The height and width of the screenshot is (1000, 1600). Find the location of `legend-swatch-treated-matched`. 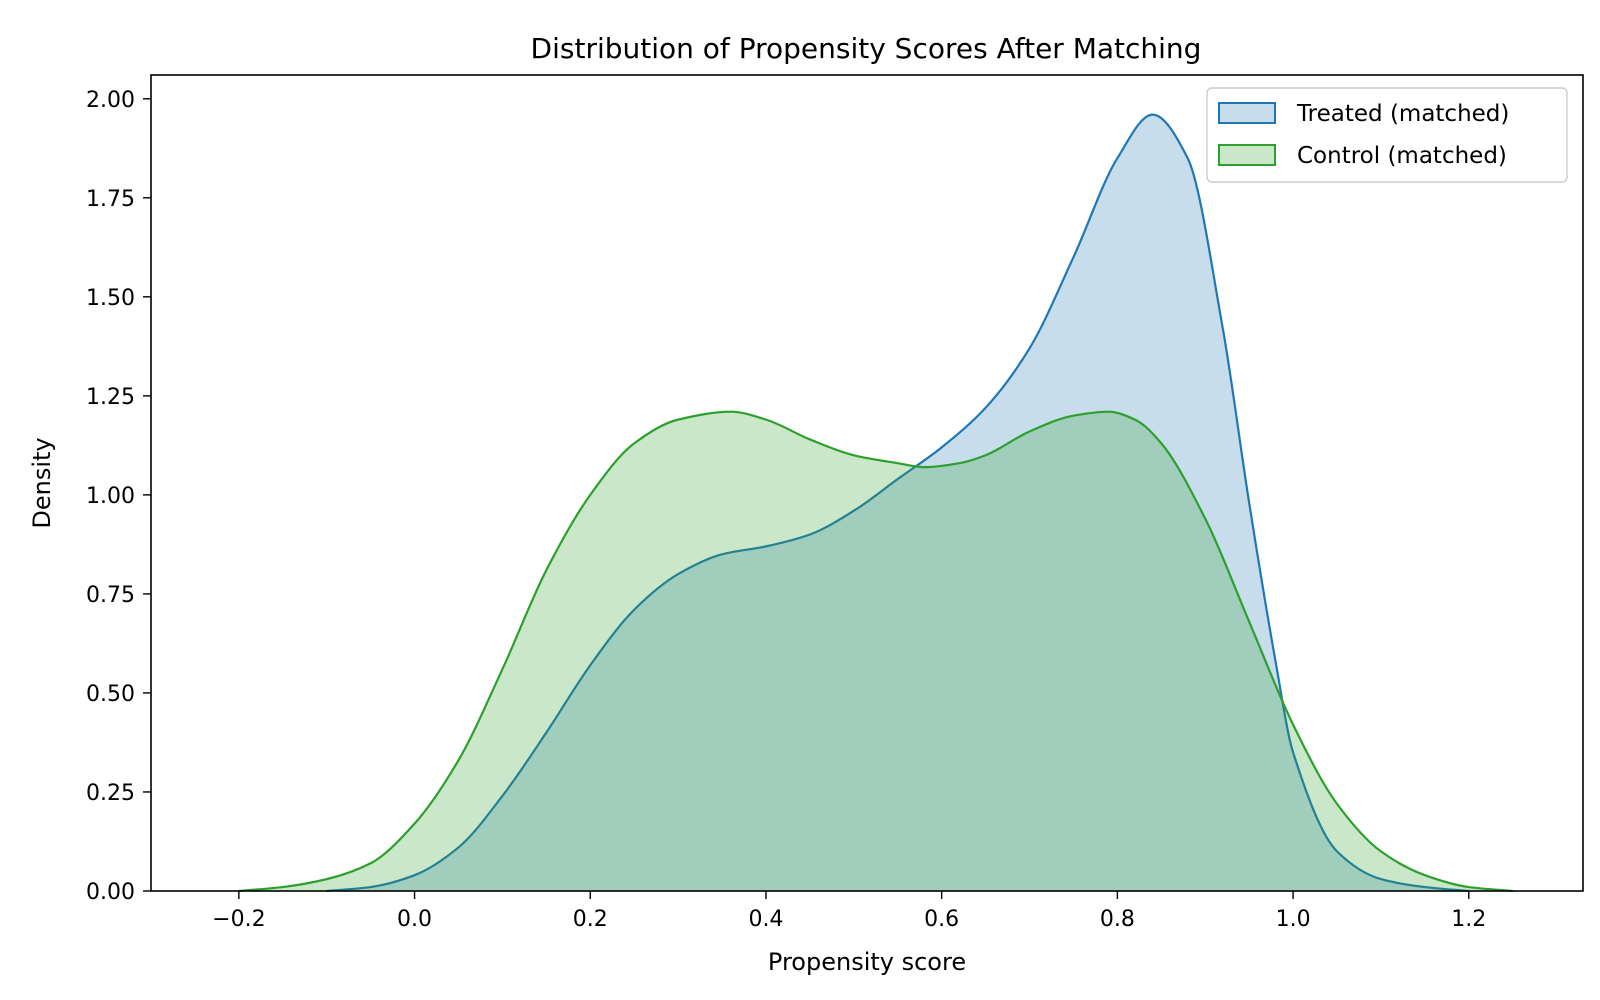

legend-swatch-treated-matched is located at coordinates (1247, 113).